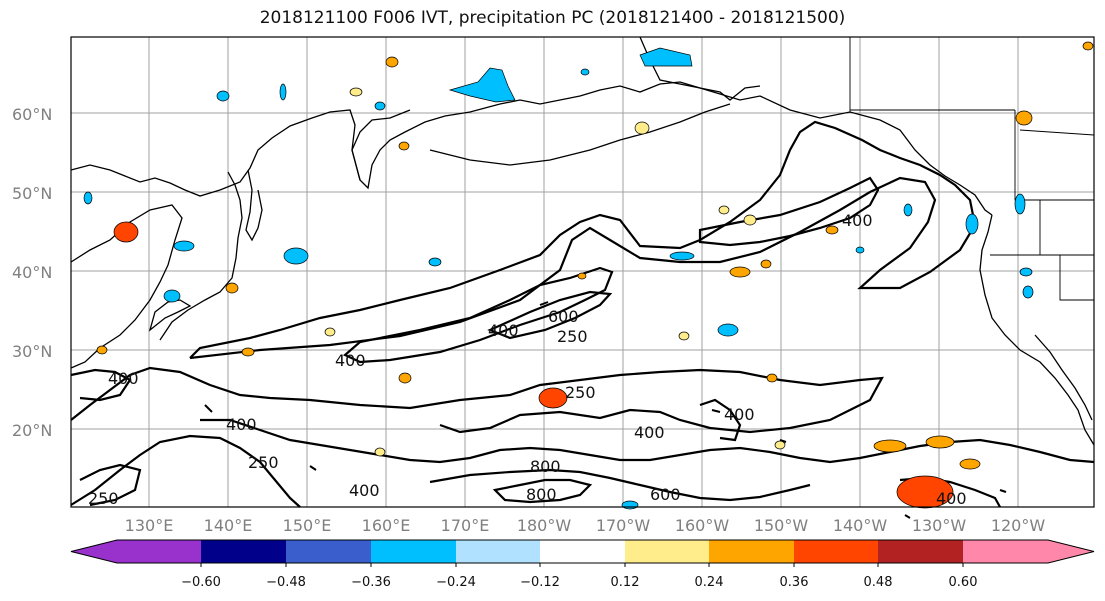 Image resolution: width=1105 pixels, height=601 pixels. Describe the element at coordinates (201, 256) in the screenshot. I see `coast-japan` at that location.